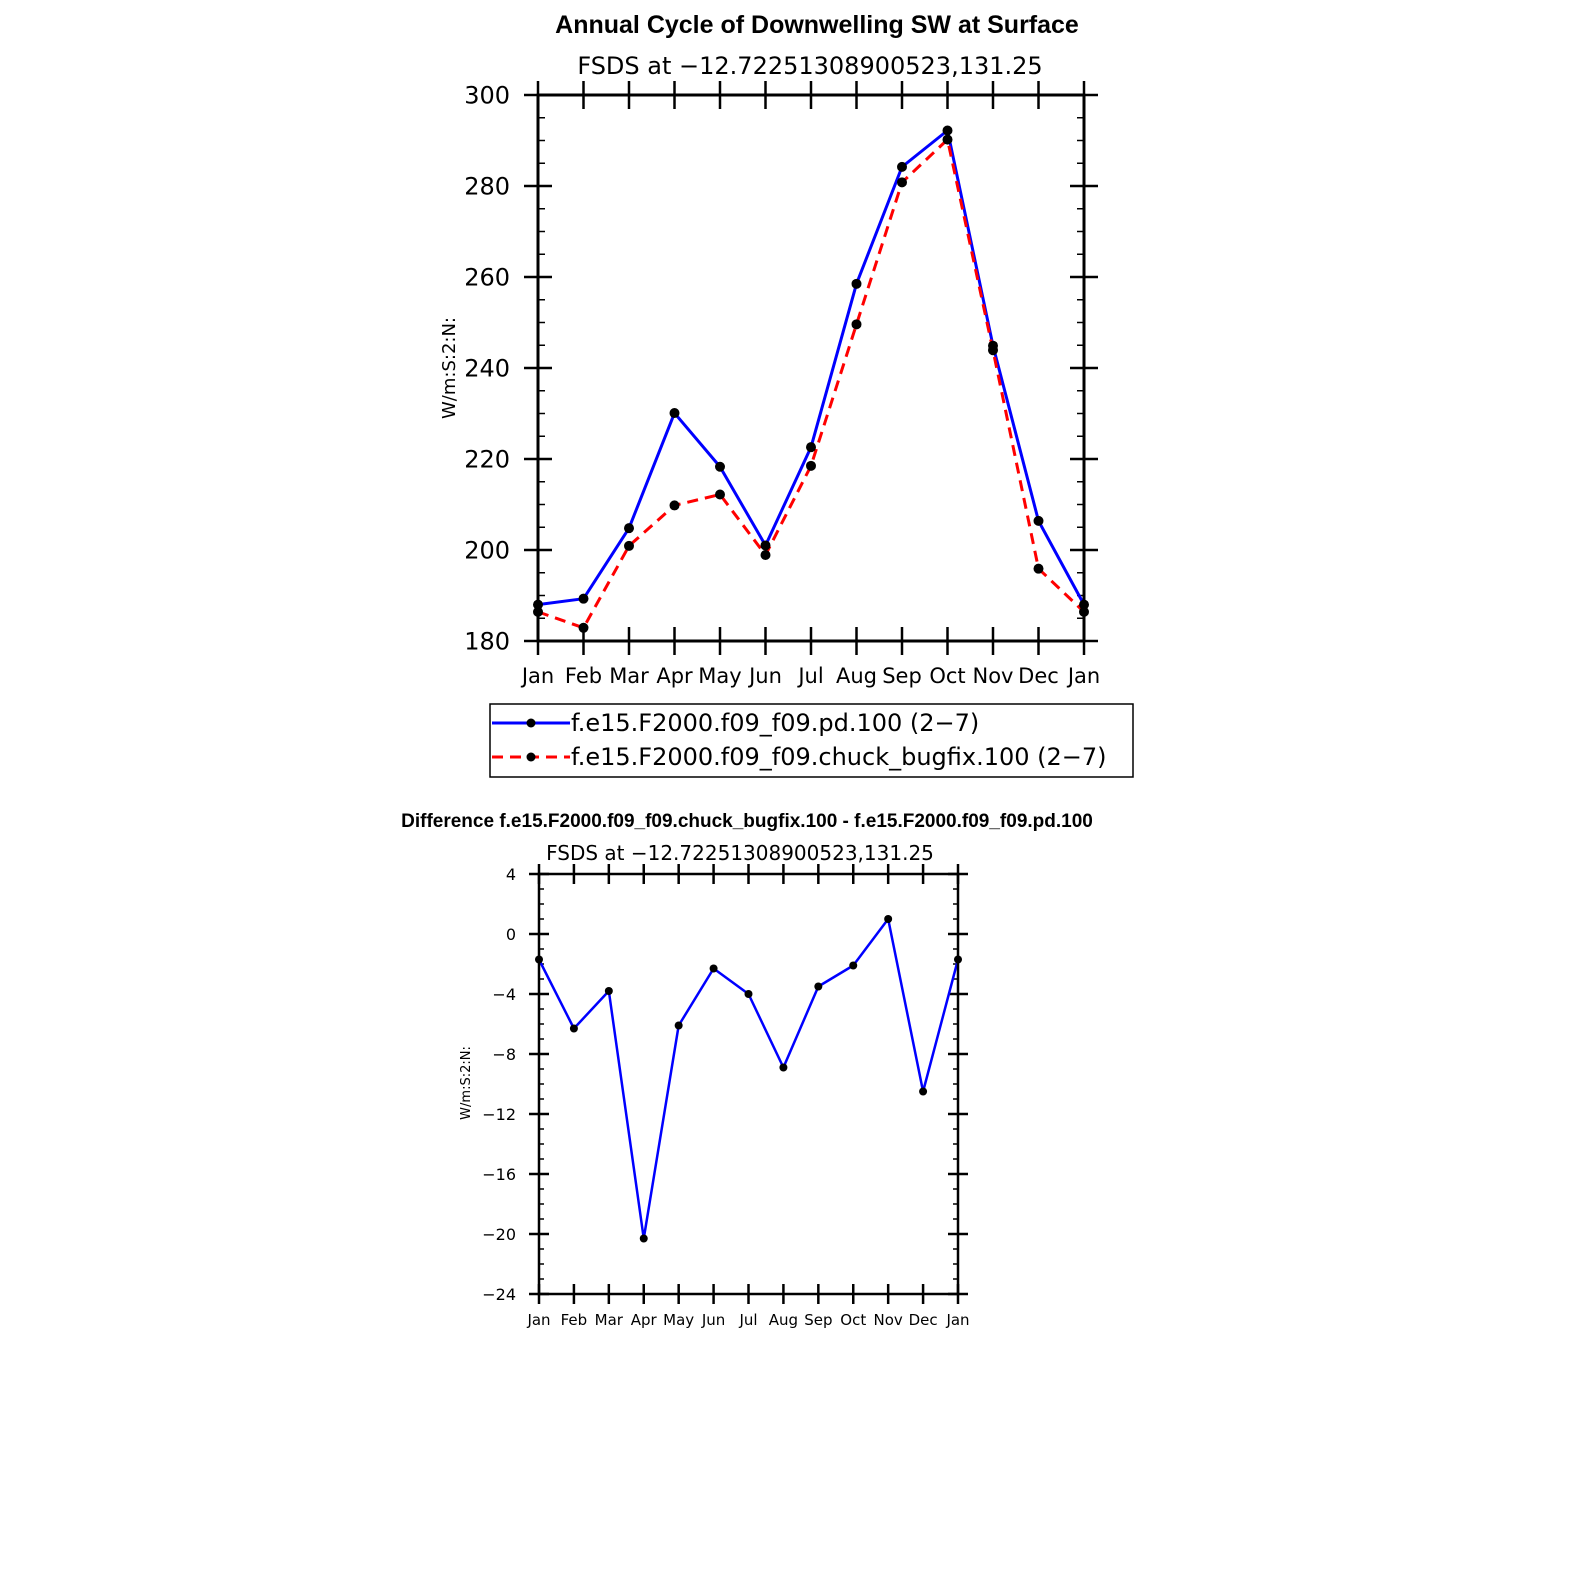  Describe the element at coordinates (499, 1114) in the screenshot. I see `y-tick-label: −12` at that location.